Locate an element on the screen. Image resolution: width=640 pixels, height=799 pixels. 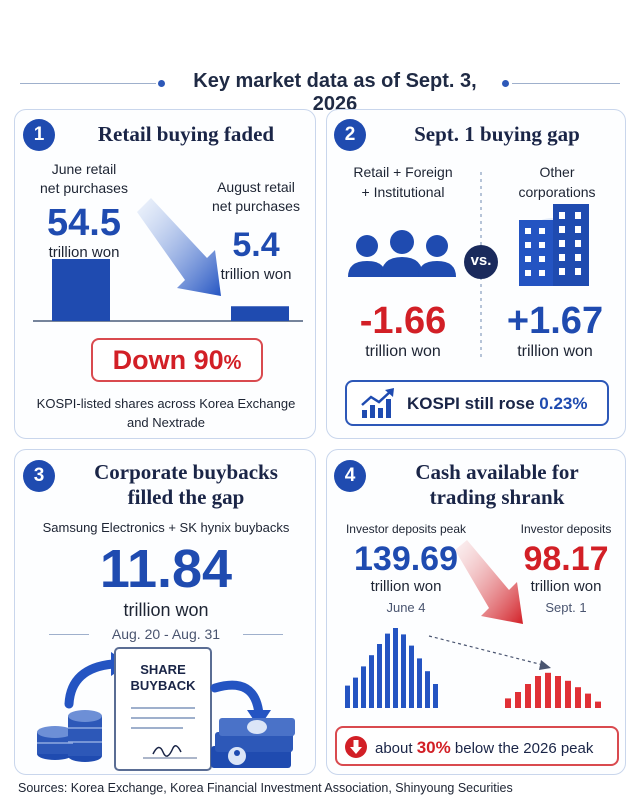
down-word: Down is located at coordinates (153, 360).